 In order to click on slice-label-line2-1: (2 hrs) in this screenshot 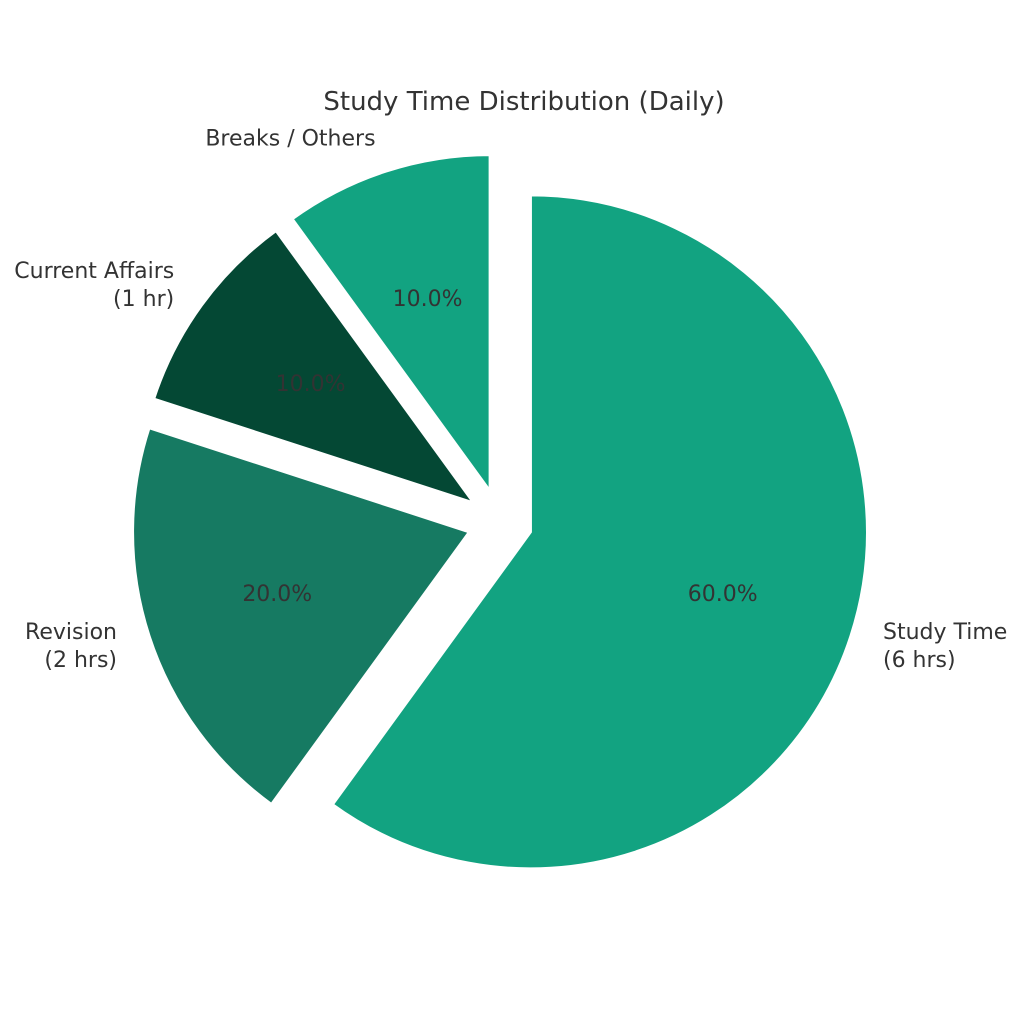, I will do `click(80, 660)`.